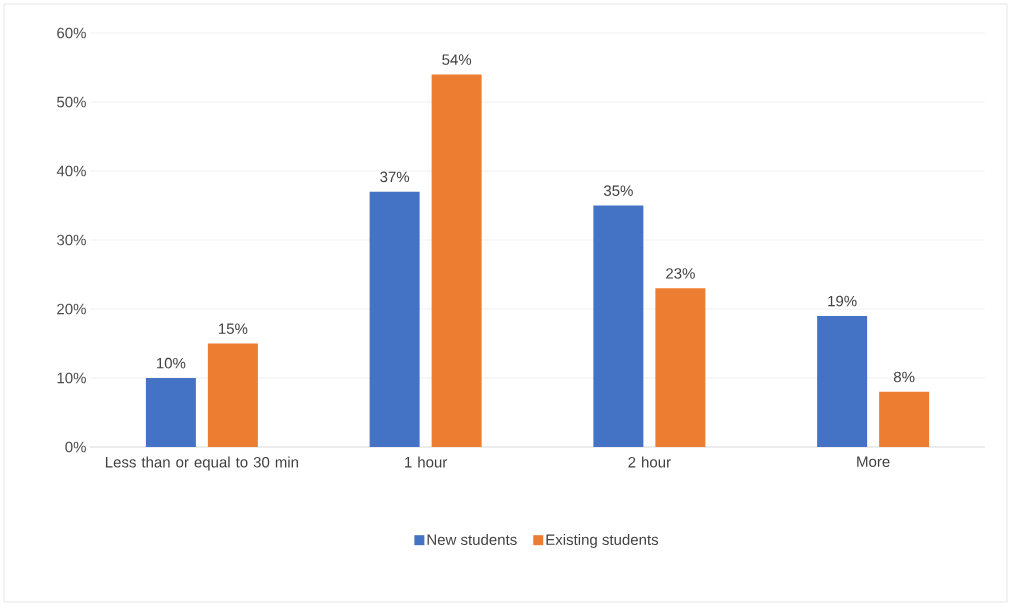 Image resolution: width=1011 pixels, height=606 pixels. Describe the element at coordinates (602, 541) in the screenshot. I see `legend-label: Existing students` at that location.